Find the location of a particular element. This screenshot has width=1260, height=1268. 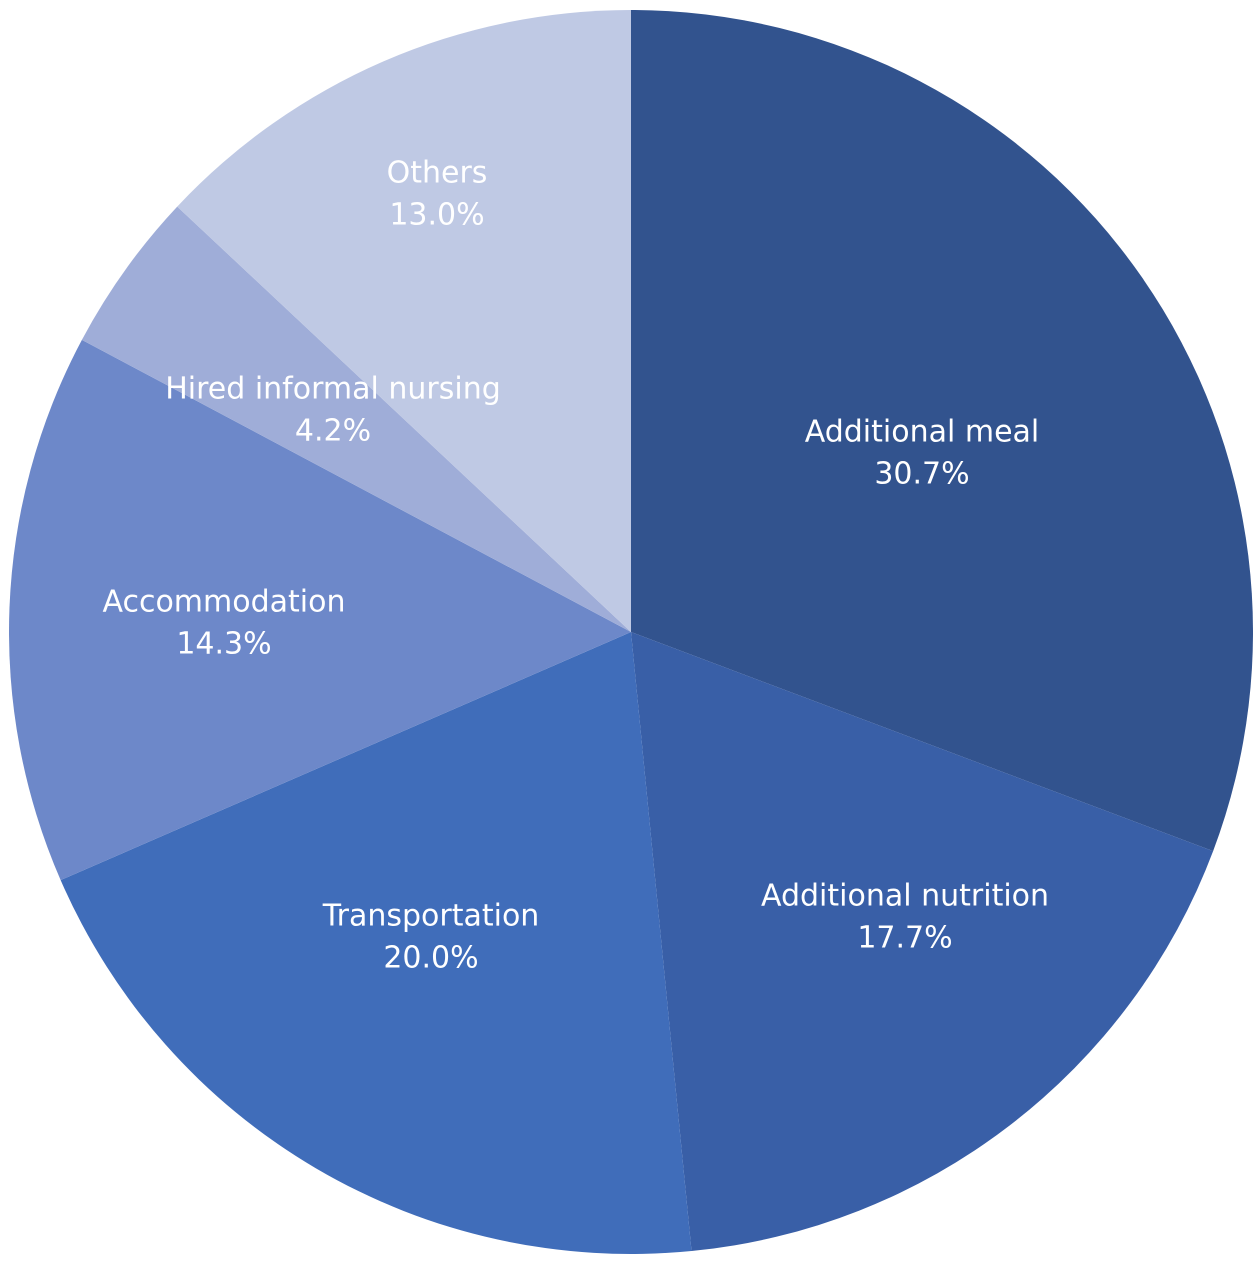

slice-value-hired-informal-nursing: 4.2% is located at coordinates (333, 431).